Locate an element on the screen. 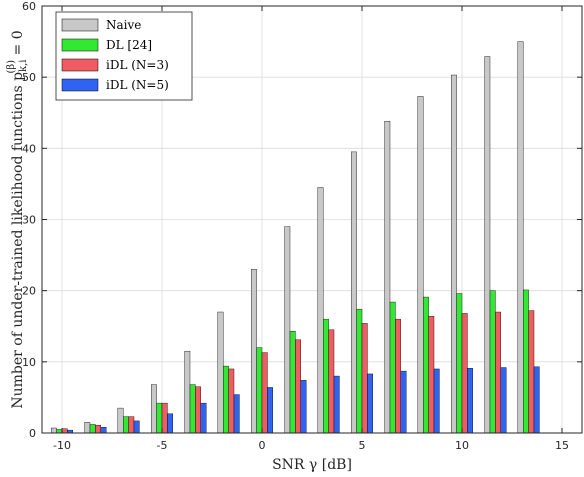 The width and height of the screenshot is (584, 477). legend: Naive DL [24] iDL (N=3) iDL (N=5) is located at coordinates (124, 56).